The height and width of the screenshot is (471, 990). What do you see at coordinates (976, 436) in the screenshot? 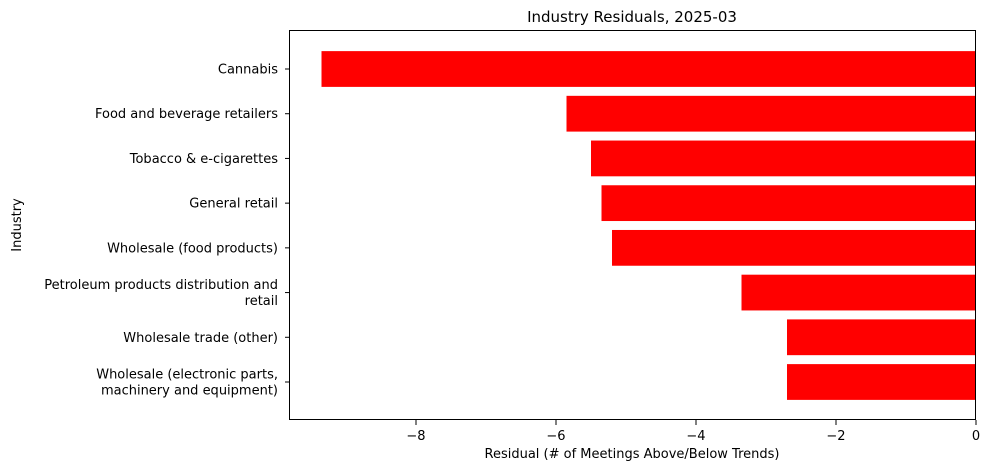
I see `x-tick-label: 0` at bounding box center [976, 436].